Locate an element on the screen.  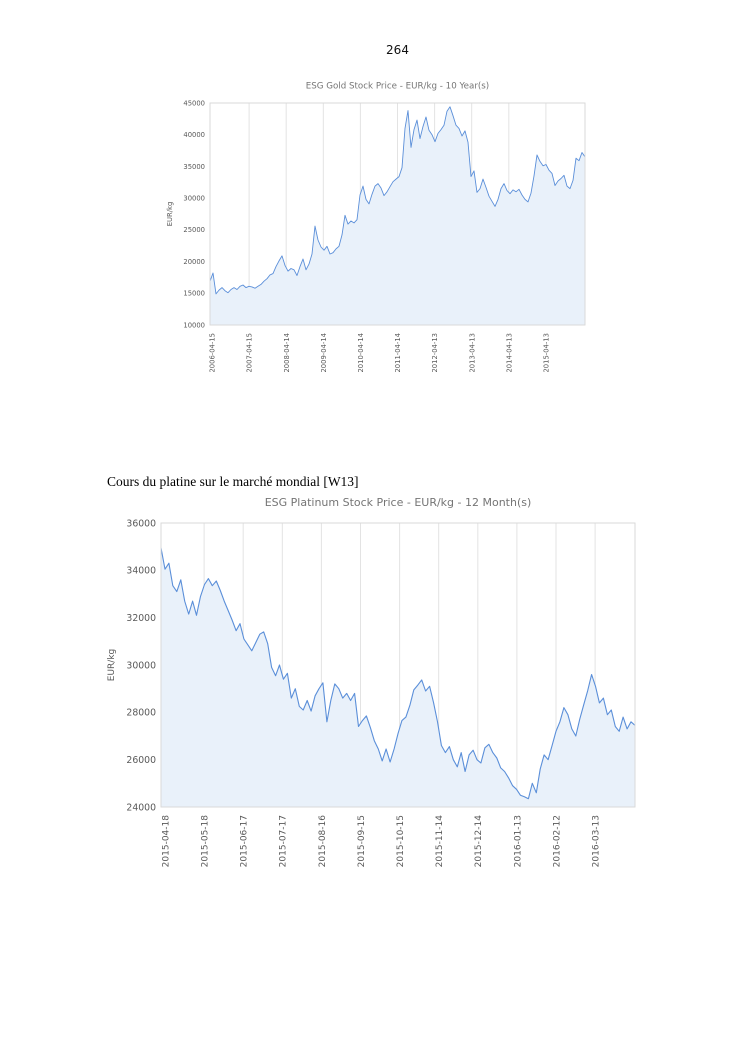
x-tick-label: 2011-04-14 is located at coordinates (398, 353).